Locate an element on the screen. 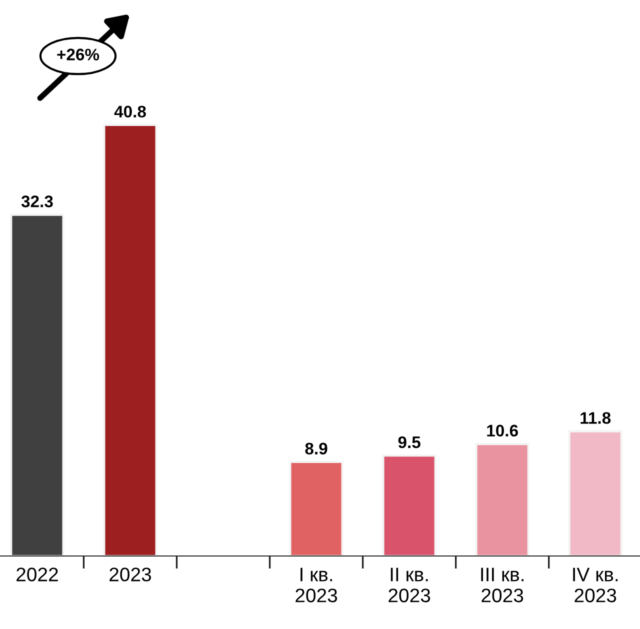 Image resolution: width=640 pixels, height=629 pixels. data-label: 8.9 is located at coordinates (316, 448).